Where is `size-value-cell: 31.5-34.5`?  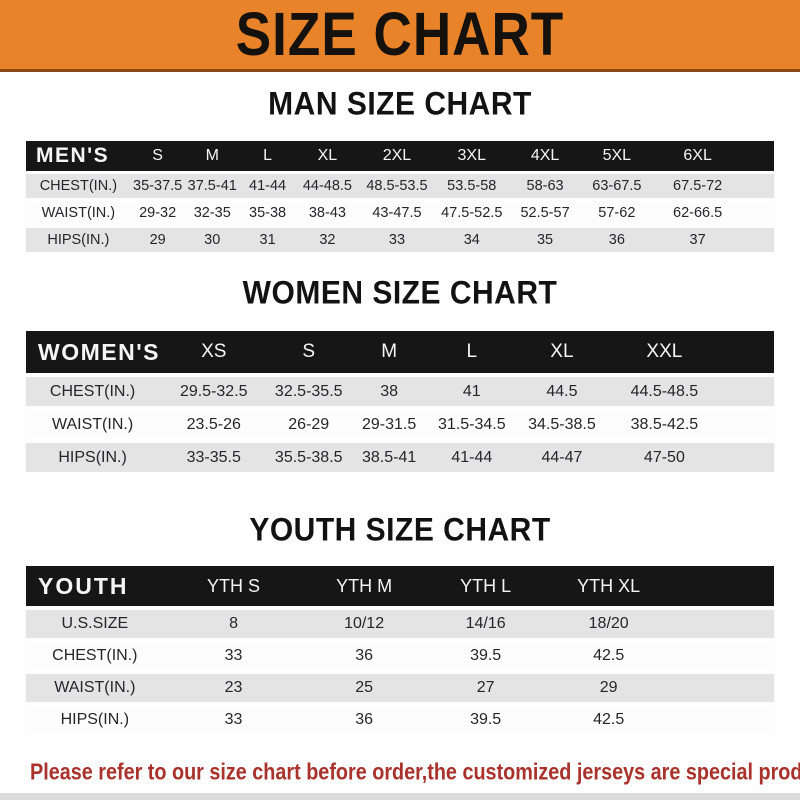
size-value-cell: 31.5-34.5 is located at coordinates (471, 424).